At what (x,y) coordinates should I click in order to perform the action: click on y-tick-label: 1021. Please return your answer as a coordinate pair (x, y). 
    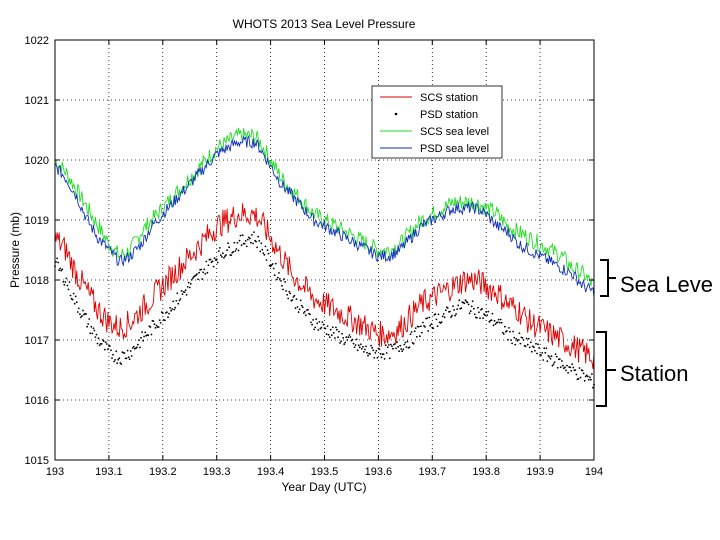
    Looking at the image, I should click on (37, 101).